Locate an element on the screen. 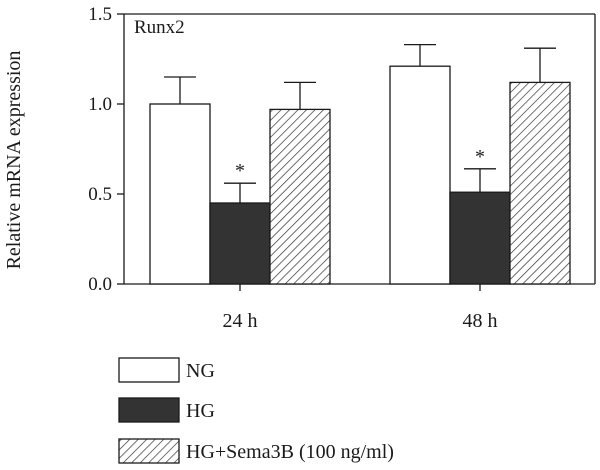 Image resolution: width=600 pixels, height=470 pixels. x-tick-label: 48 h is located at coordinates (480, 321).